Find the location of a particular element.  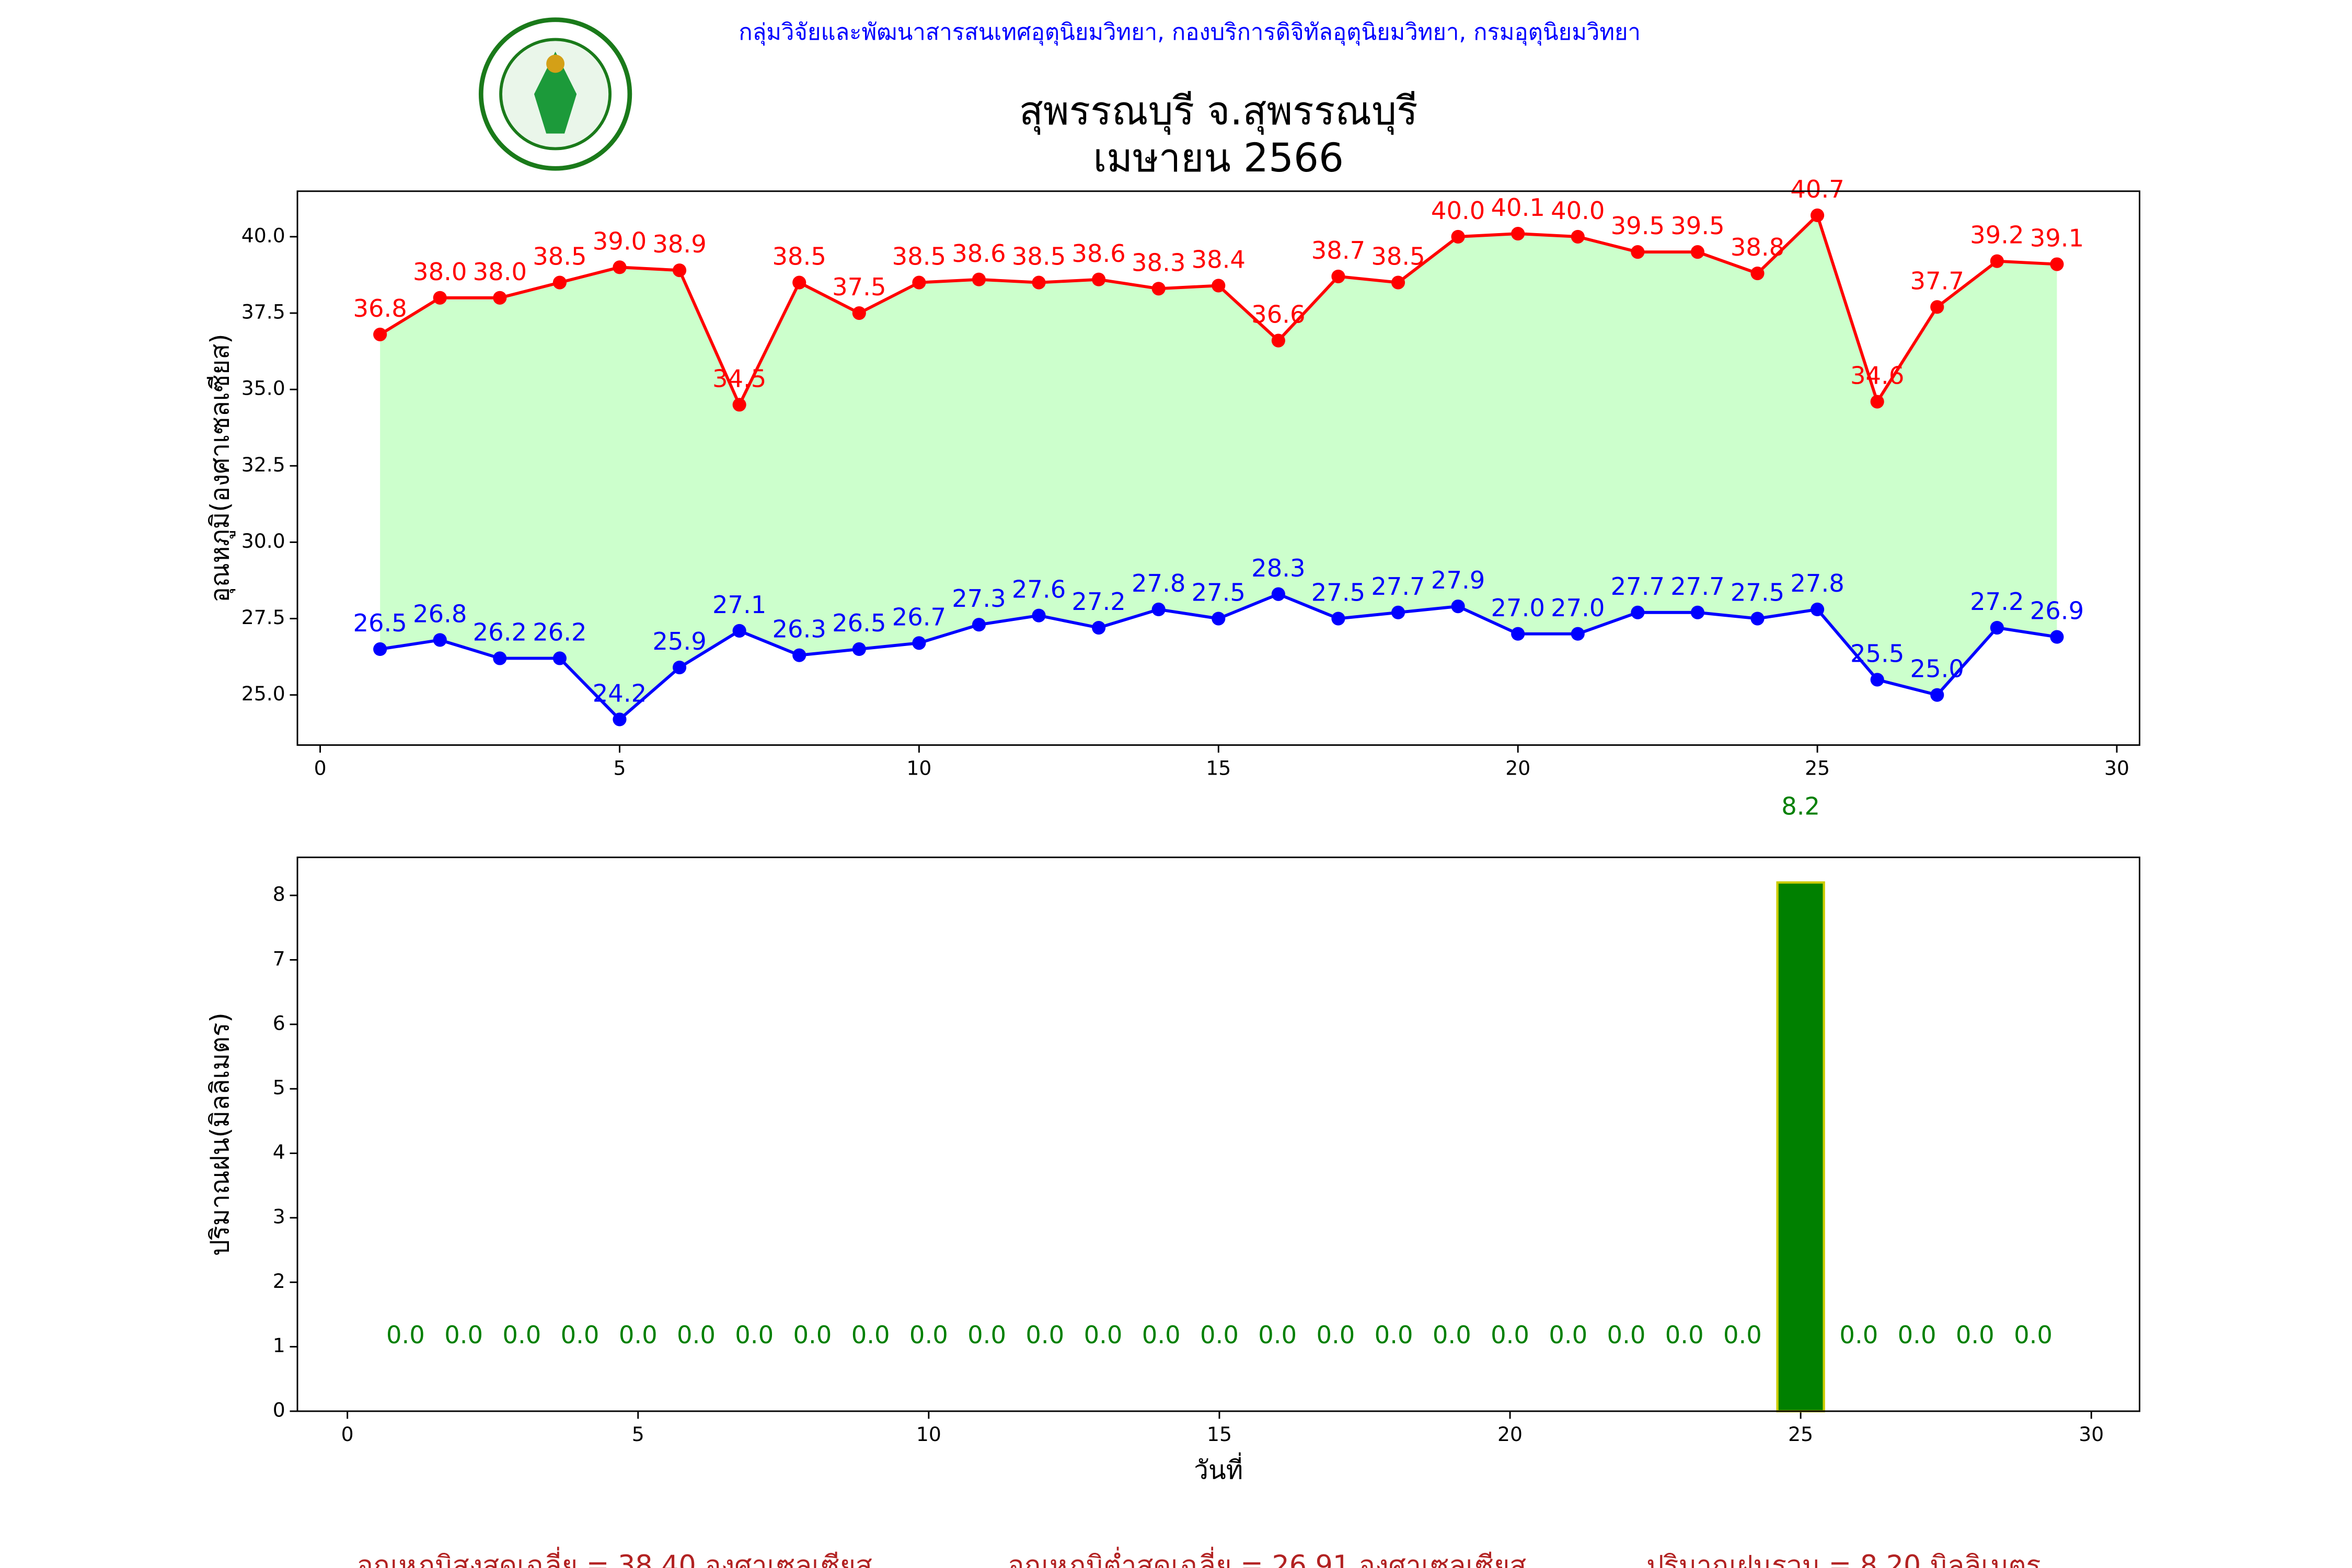

x-tick-label: 15 is located at coordinates (1218, 767).